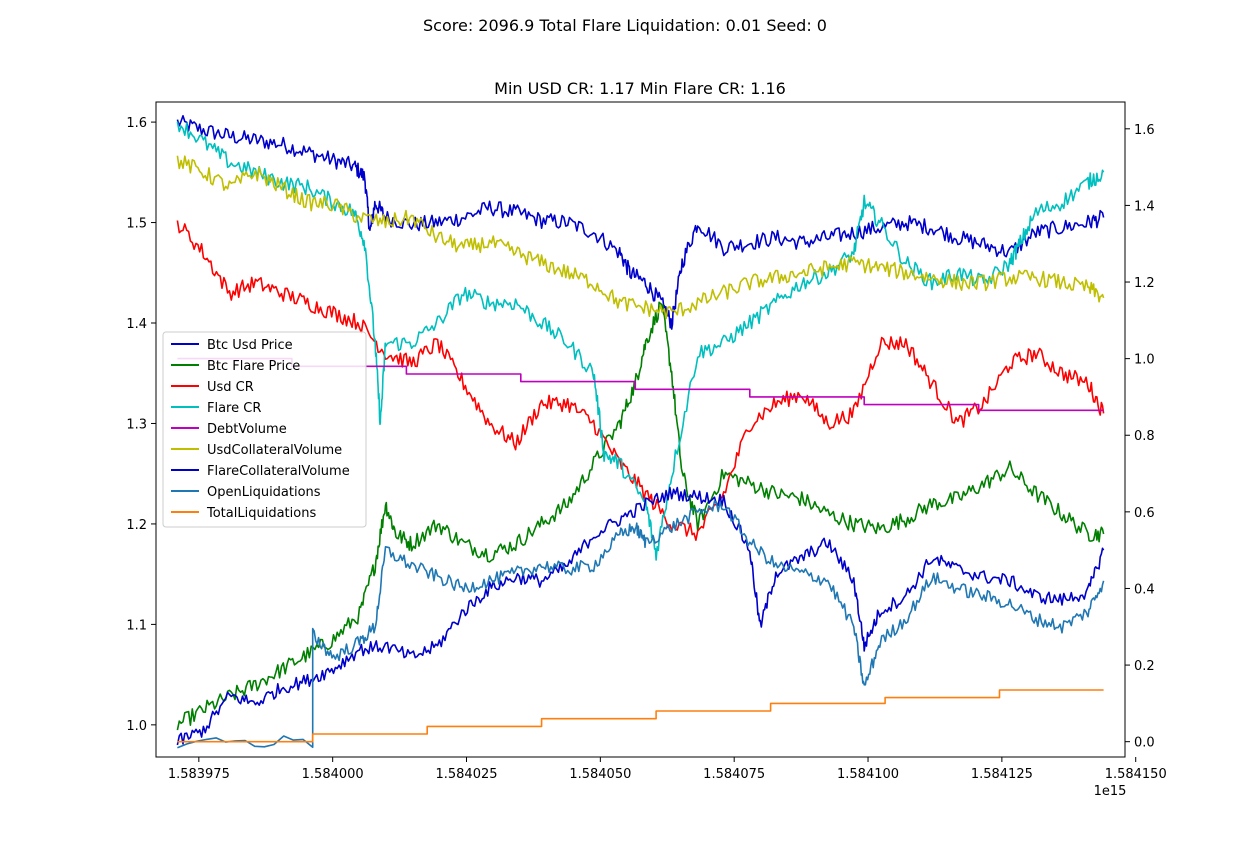 The height and width of the screenshot is (854, 1250). Describe the element at coordinates (253, 366) in the screenshot. I see `legend-label-1: Btc Flare Price` at that location.